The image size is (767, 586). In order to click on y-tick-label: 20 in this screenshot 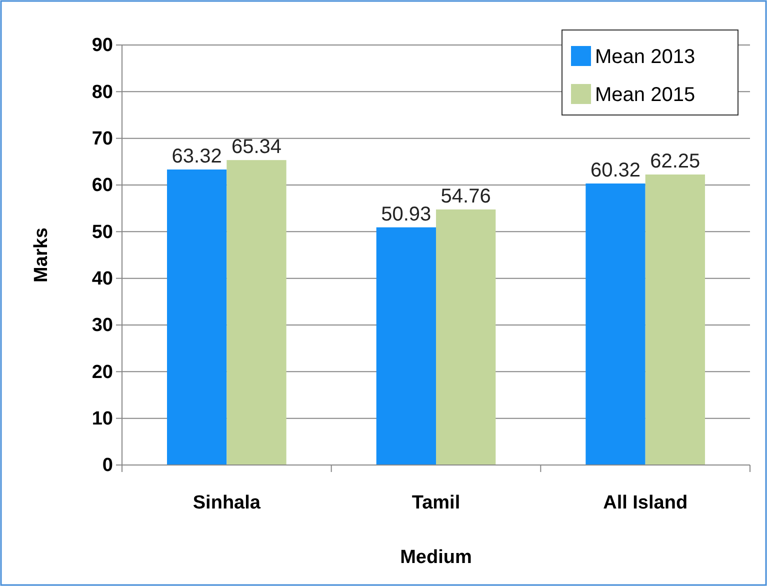, I will do `click(102, 372)`.